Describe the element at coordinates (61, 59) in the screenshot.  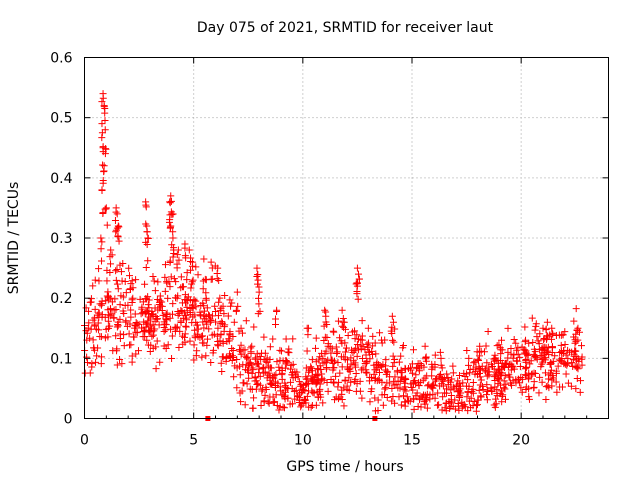
I see `y-tick-label: 0.6` at that location.